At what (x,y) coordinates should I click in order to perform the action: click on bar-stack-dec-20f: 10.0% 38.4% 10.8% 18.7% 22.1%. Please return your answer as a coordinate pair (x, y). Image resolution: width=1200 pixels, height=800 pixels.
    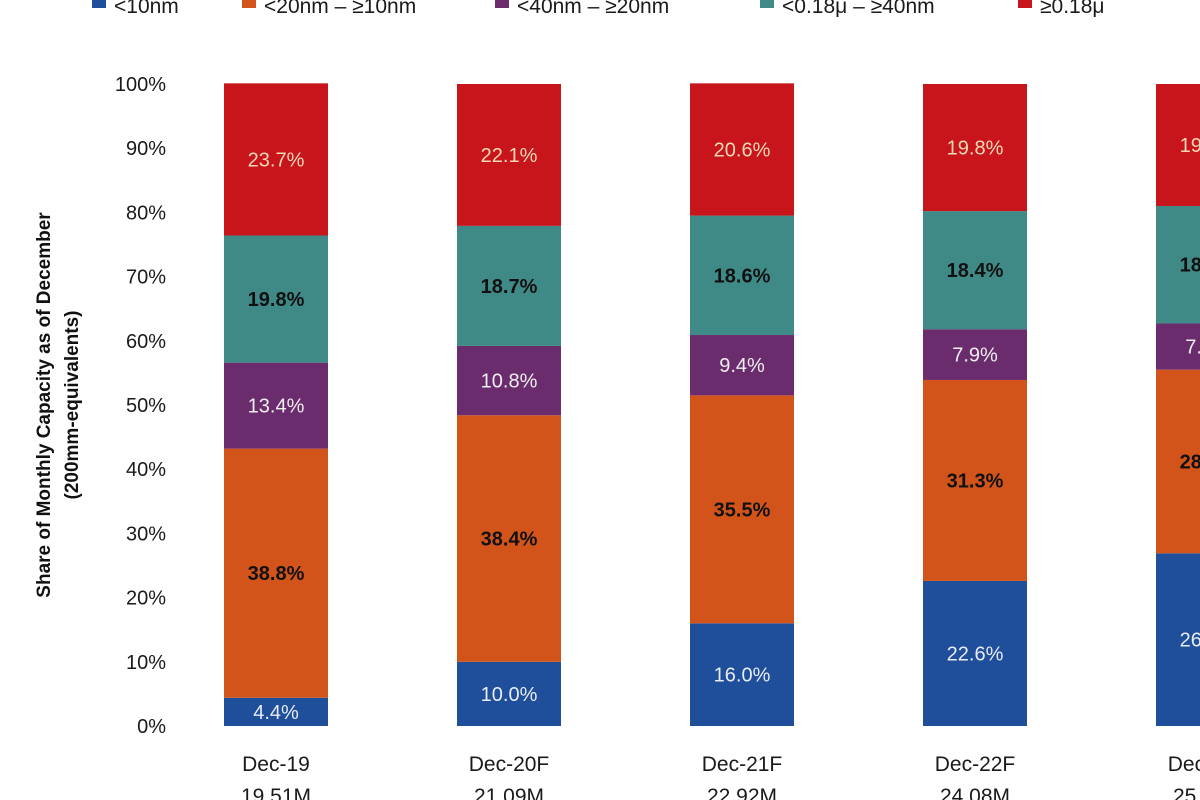
    Looking at the image, I should click on (509, 405).